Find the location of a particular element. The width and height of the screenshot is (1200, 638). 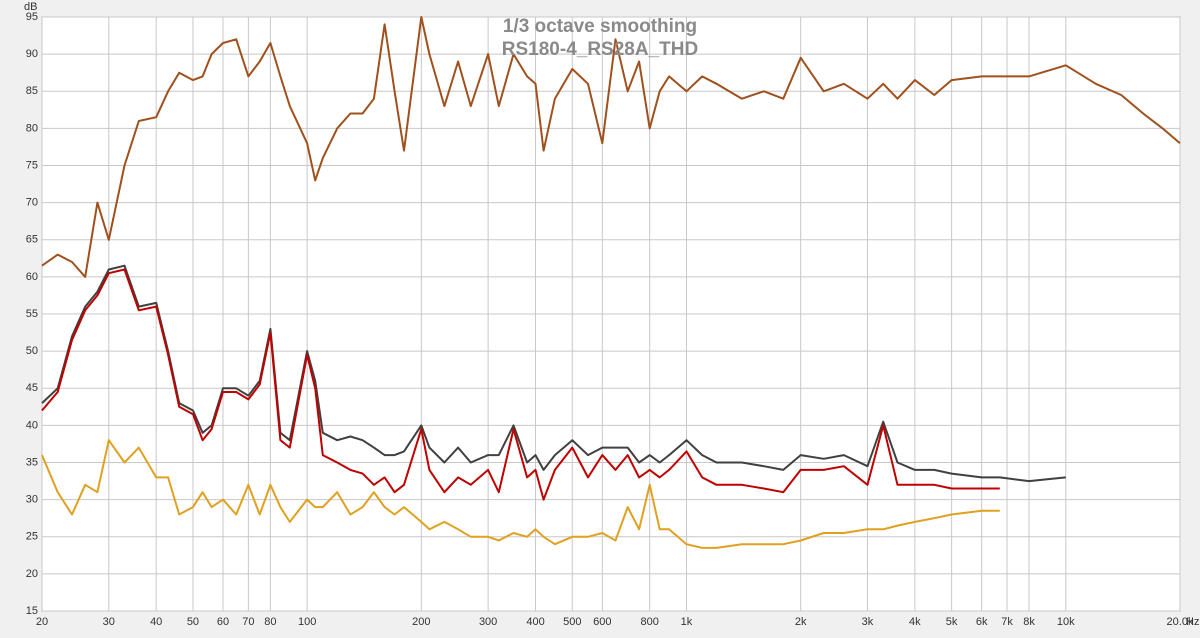

y-tick-label: 65 is located at coordinates (32, 240).